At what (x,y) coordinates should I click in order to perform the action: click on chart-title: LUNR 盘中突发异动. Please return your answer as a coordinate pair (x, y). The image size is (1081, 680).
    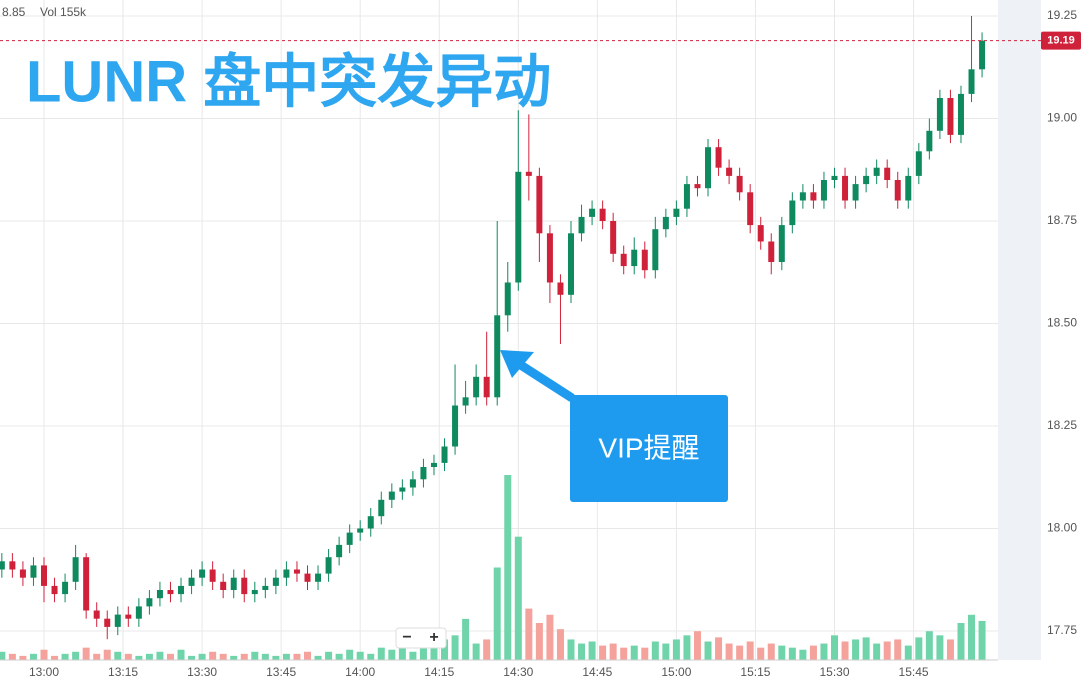
    Looking at the image, I should click on (288, 81).